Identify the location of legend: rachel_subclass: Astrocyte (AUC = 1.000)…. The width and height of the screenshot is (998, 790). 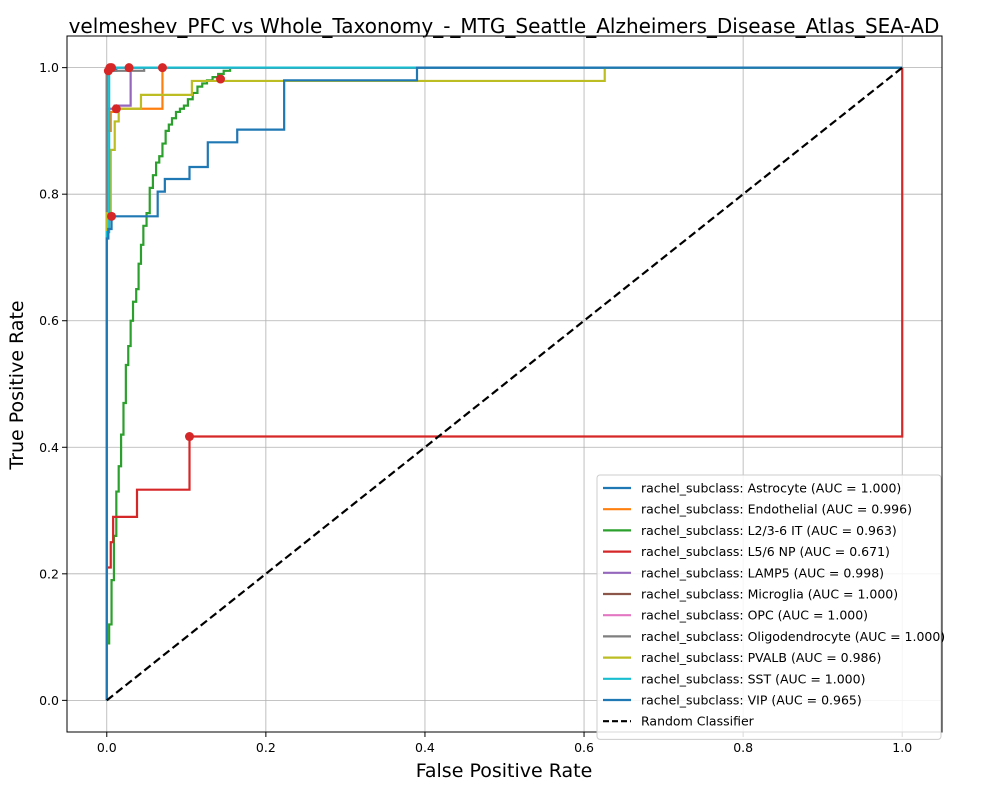
(770, 607).